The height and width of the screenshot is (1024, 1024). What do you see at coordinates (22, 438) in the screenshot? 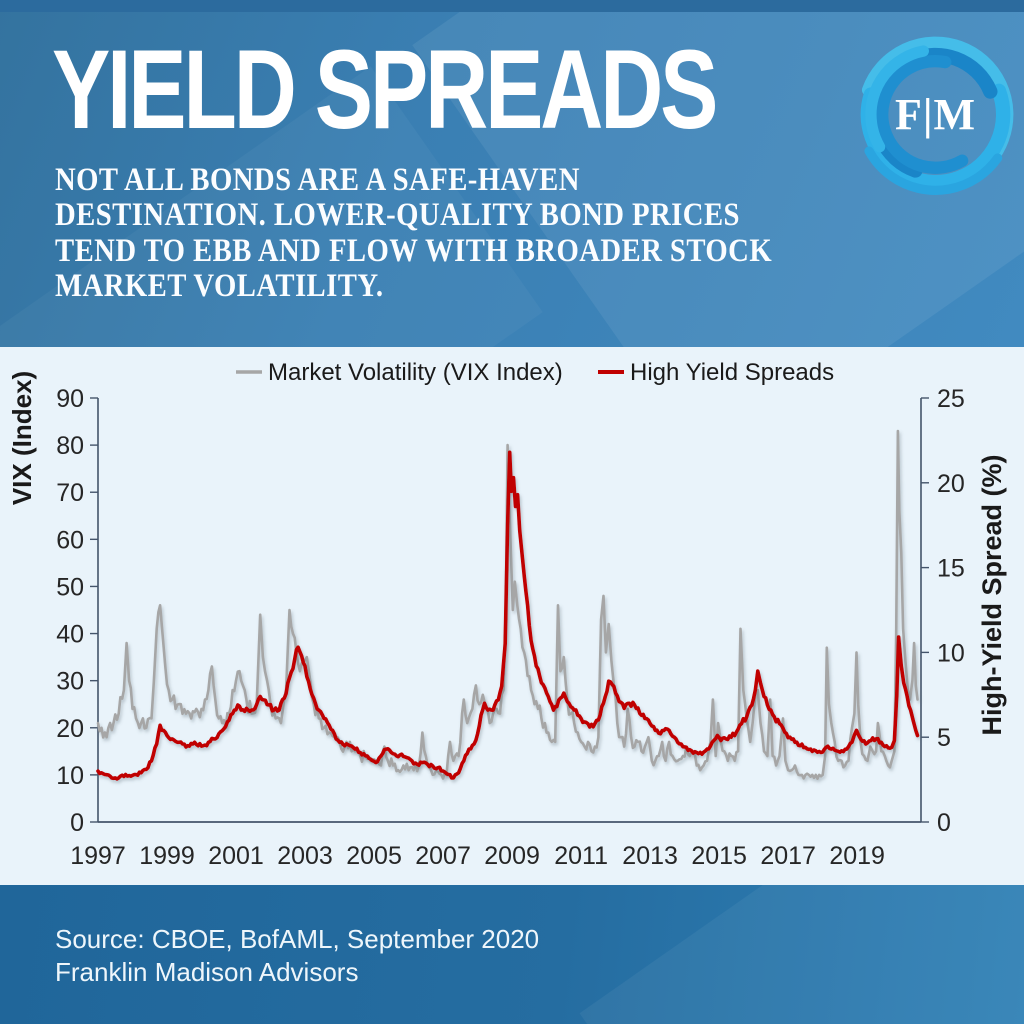
I see `left-axis-title: VIX (Index)` at bounding box center [22, 438].